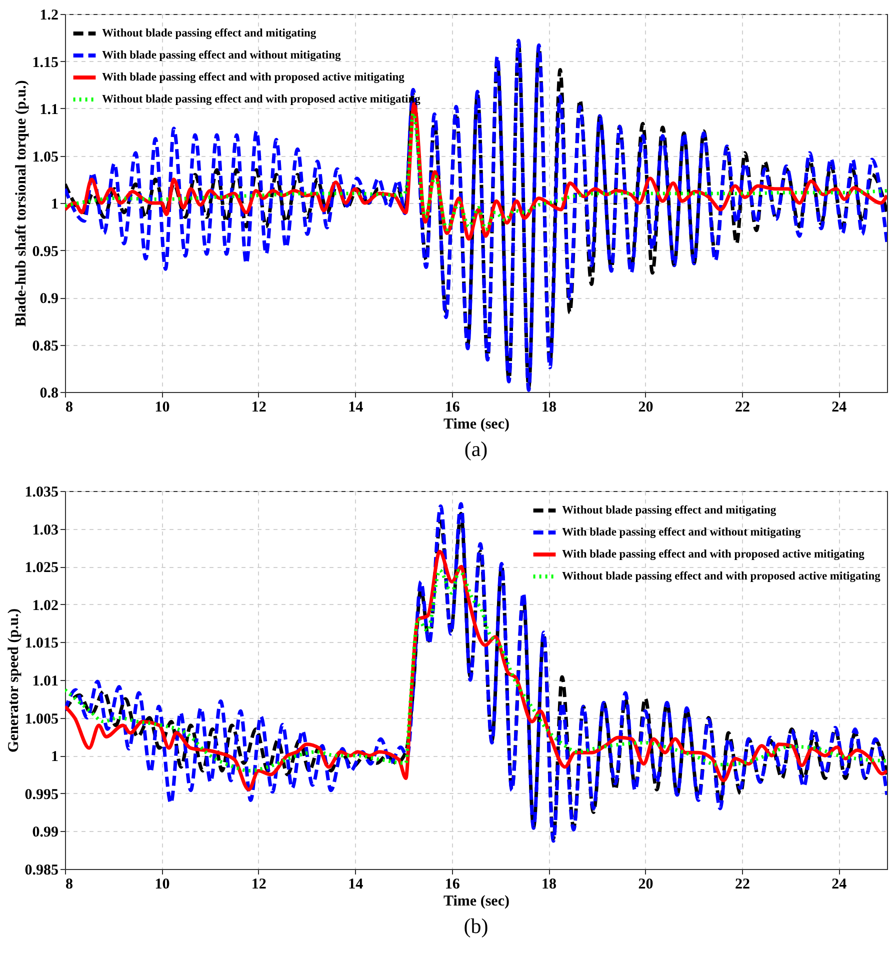 The height and width of the screenshot is (965, 896). Describe the element at coordinates (45, 606) in the screenshot. I see `y-tick-label: 1.02` at that location.